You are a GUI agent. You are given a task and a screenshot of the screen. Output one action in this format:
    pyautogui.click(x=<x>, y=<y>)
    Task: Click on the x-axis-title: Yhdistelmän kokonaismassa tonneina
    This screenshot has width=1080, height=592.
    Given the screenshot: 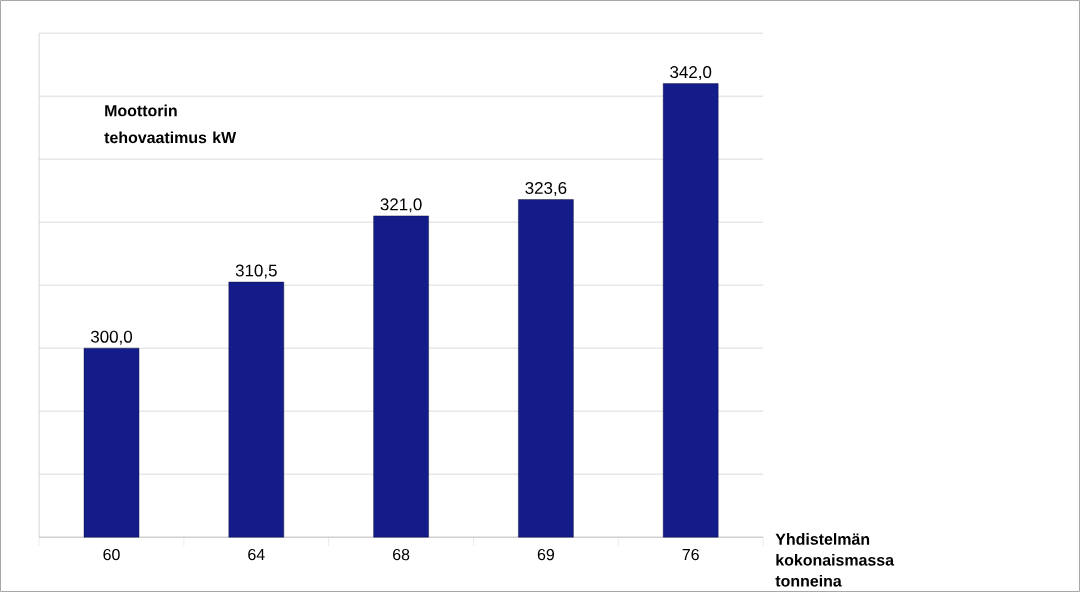 What is the action you would take?
    pyautogui.click(x=835, y=560)
    